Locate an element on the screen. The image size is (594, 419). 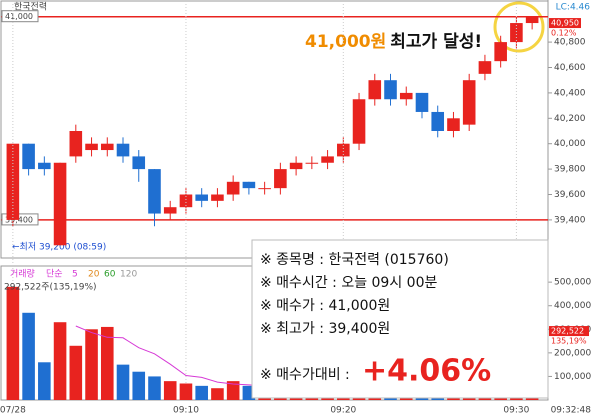
y-tick-label: 40,800 is located at coordinates (570, 43).